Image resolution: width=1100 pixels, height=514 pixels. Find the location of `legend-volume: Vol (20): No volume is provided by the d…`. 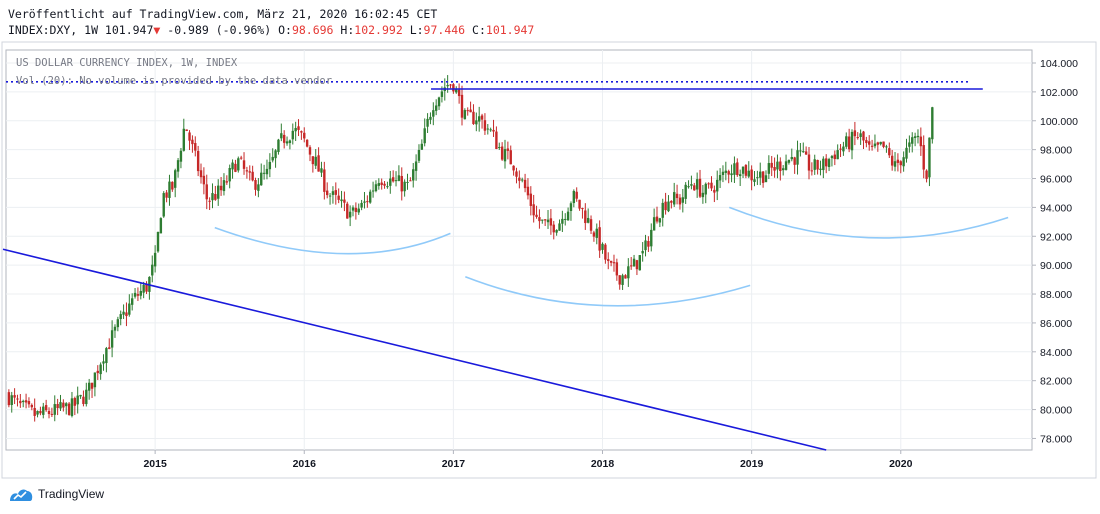

legend-volume: Vol (20): No volume is provided by the d… is located at coordinates (174, 81).